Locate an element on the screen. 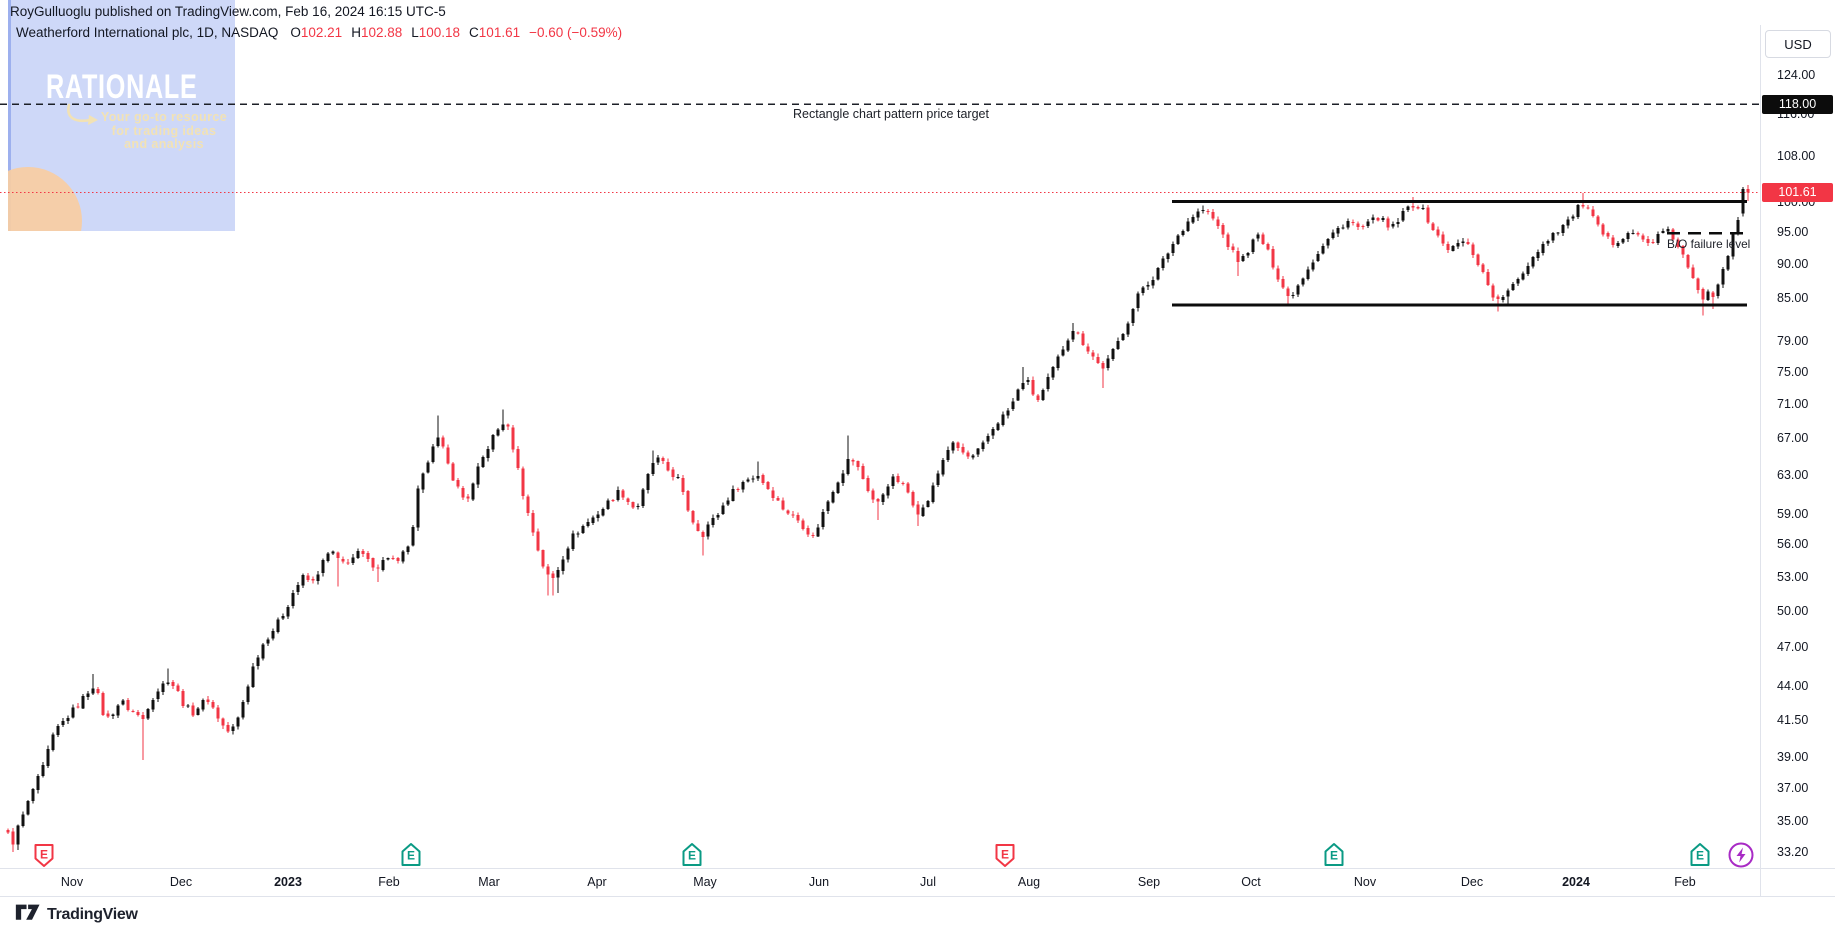  tradingview-attribution: TradingView is located at coordinates (76, 914).